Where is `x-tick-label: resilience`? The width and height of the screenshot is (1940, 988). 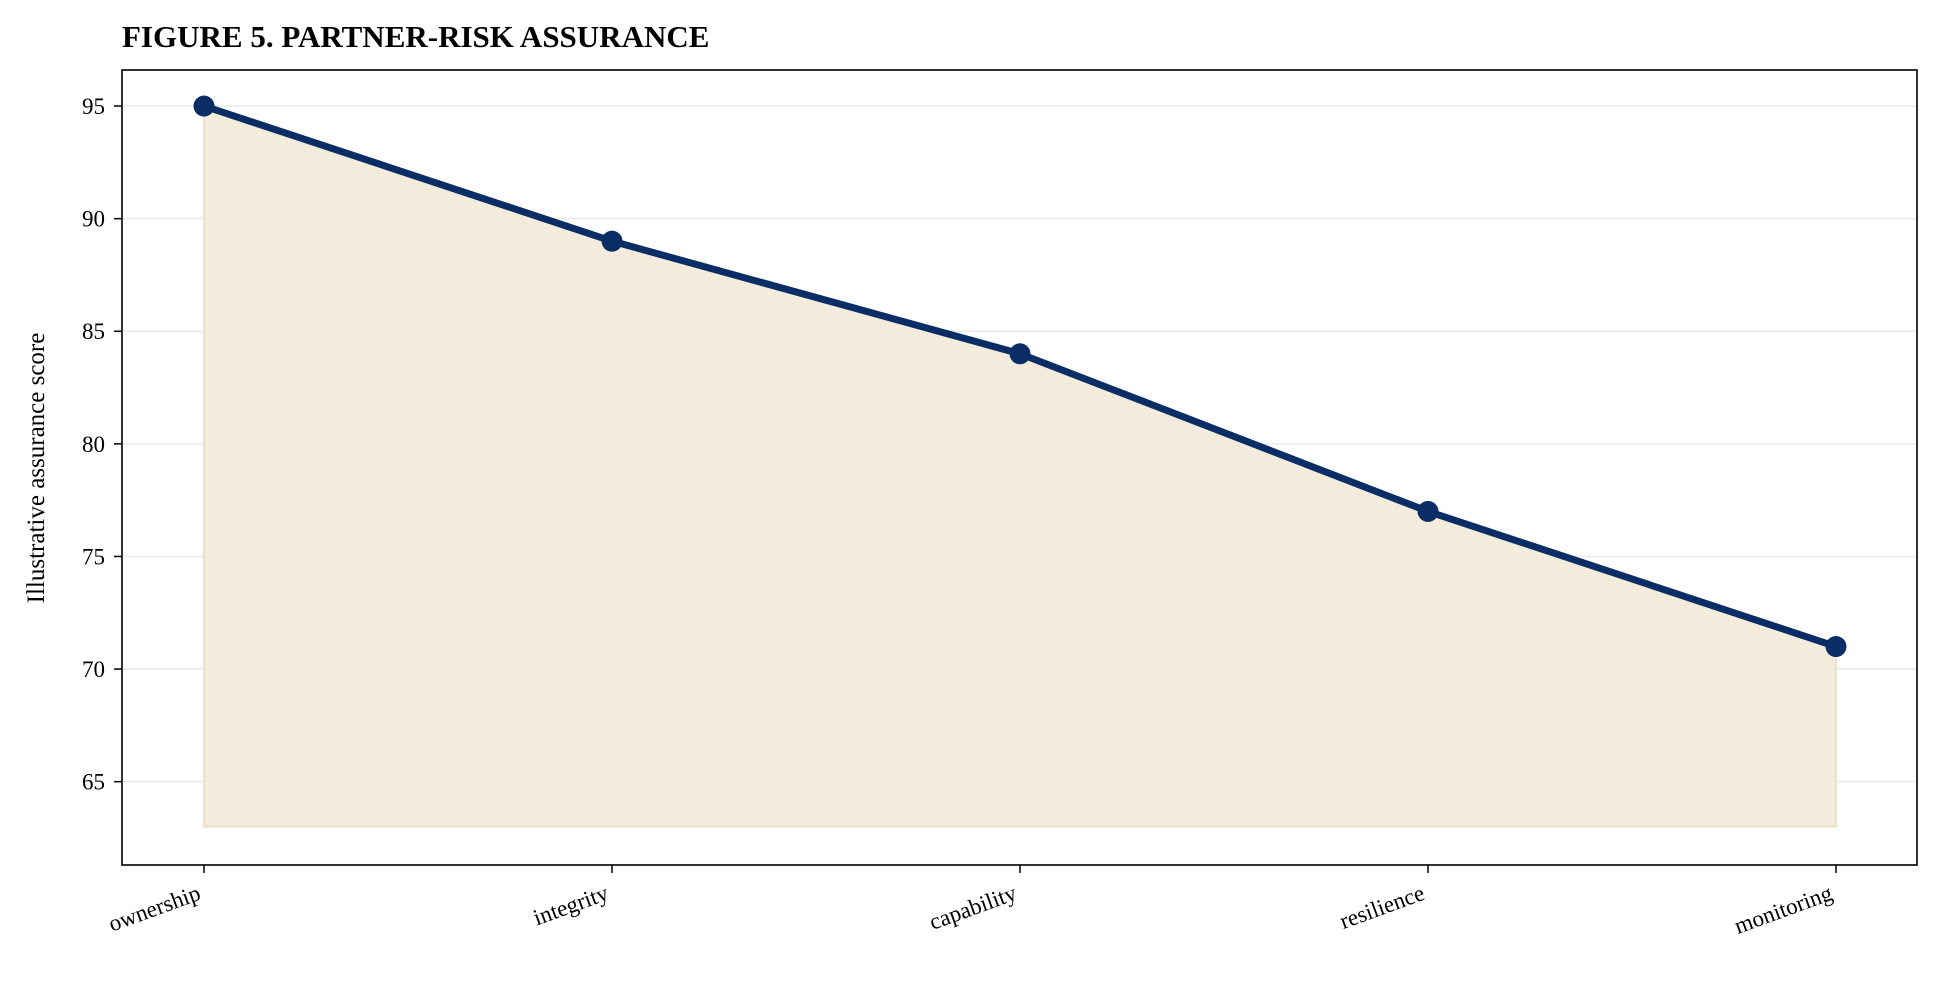 x-tick-label: resilience is located at coordinates (1381, 907).